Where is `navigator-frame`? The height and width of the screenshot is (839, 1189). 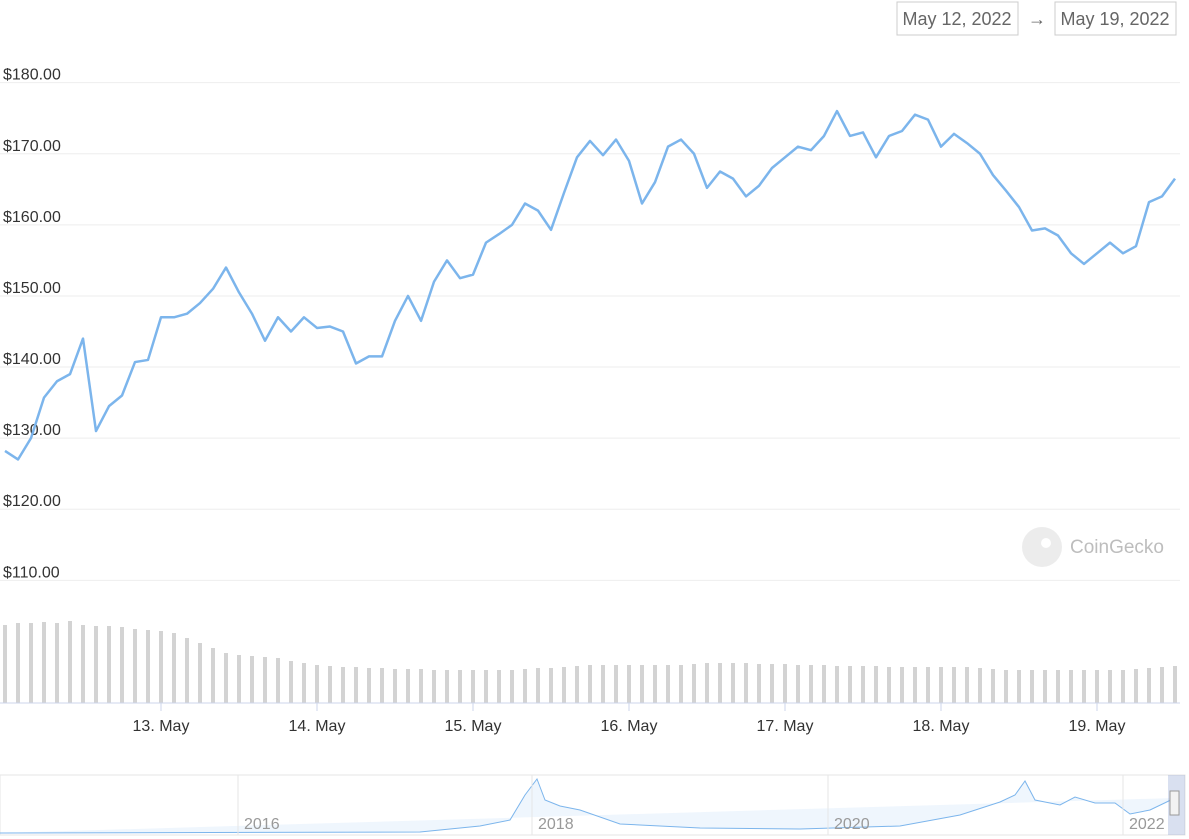 navigator-frame is located at coordinates (593, 805).